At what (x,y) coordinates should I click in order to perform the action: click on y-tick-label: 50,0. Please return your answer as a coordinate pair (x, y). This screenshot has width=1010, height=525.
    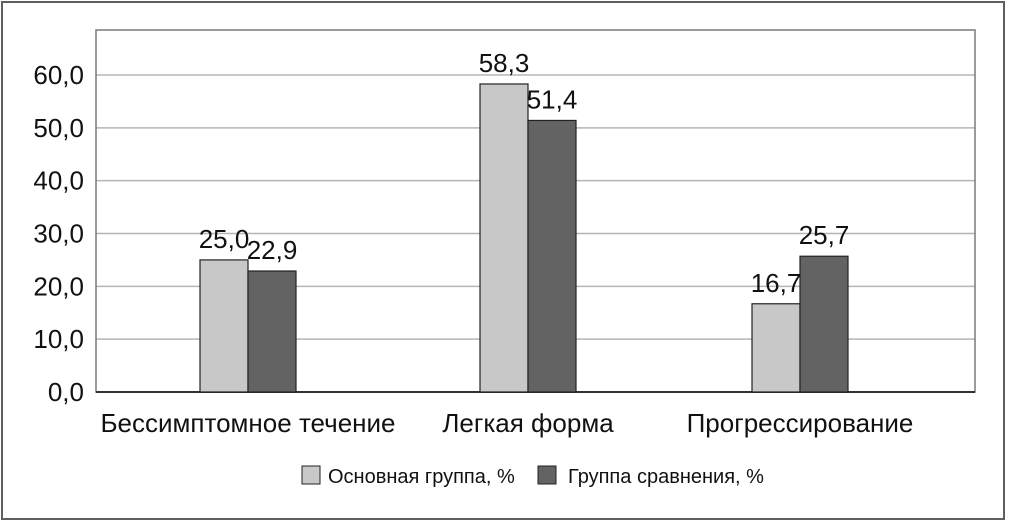
    Looking at the image, I should click on (58, 128).